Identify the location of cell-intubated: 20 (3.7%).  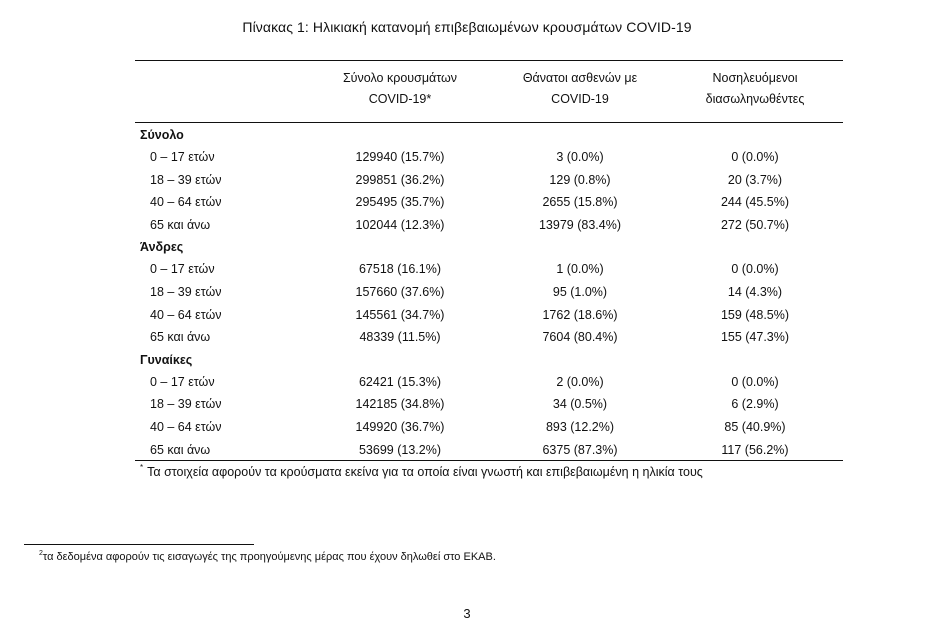
(755, 179).